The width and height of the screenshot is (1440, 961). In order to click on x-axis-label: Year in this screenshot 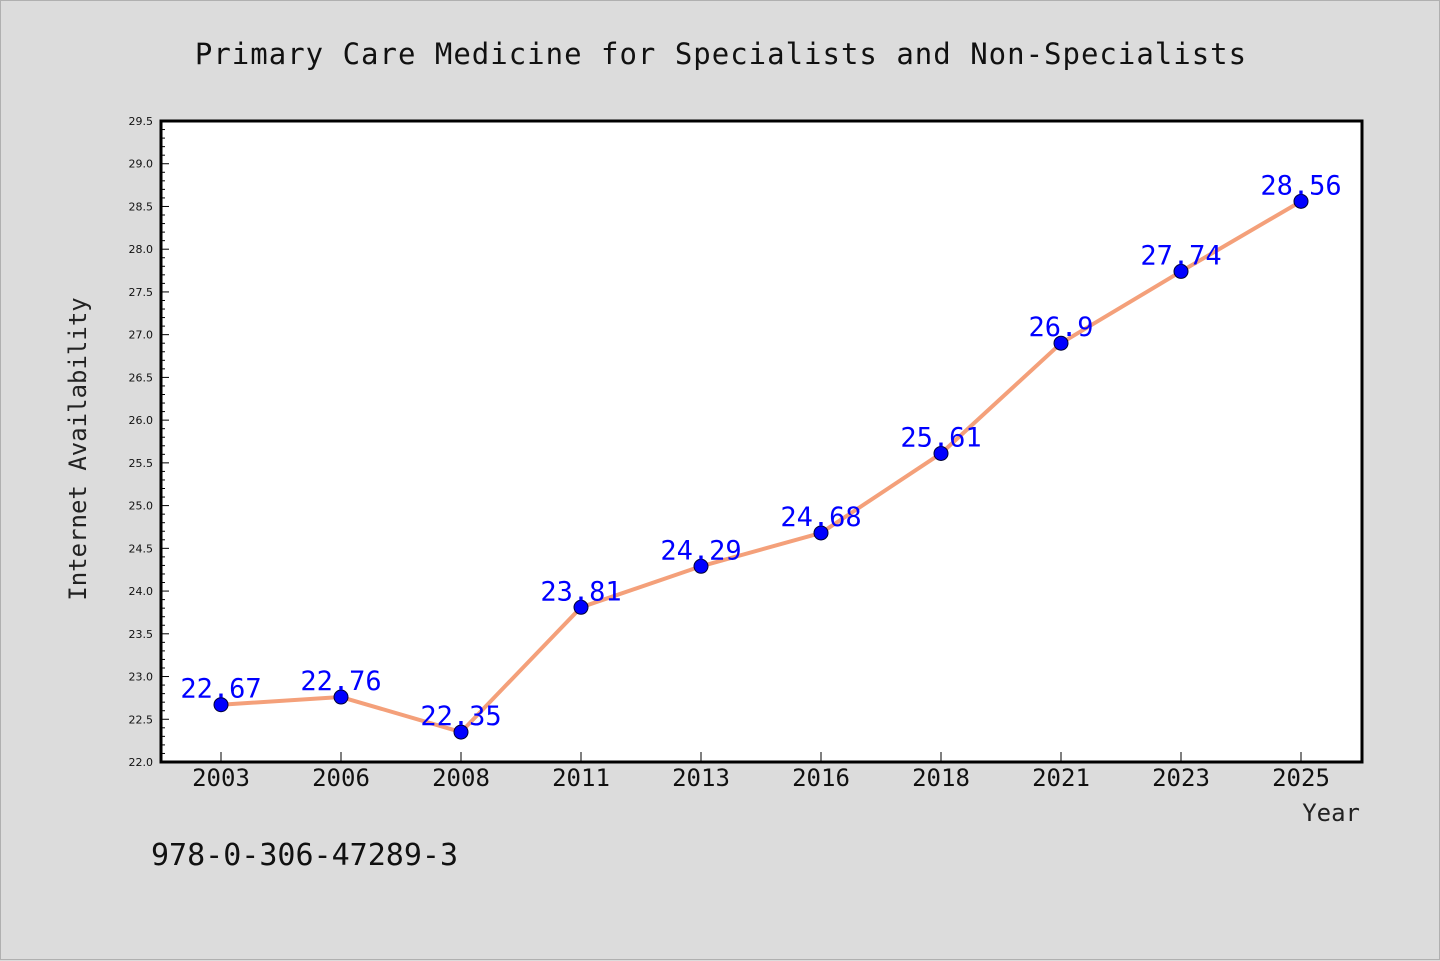, I will do `click(1331, 813)`.